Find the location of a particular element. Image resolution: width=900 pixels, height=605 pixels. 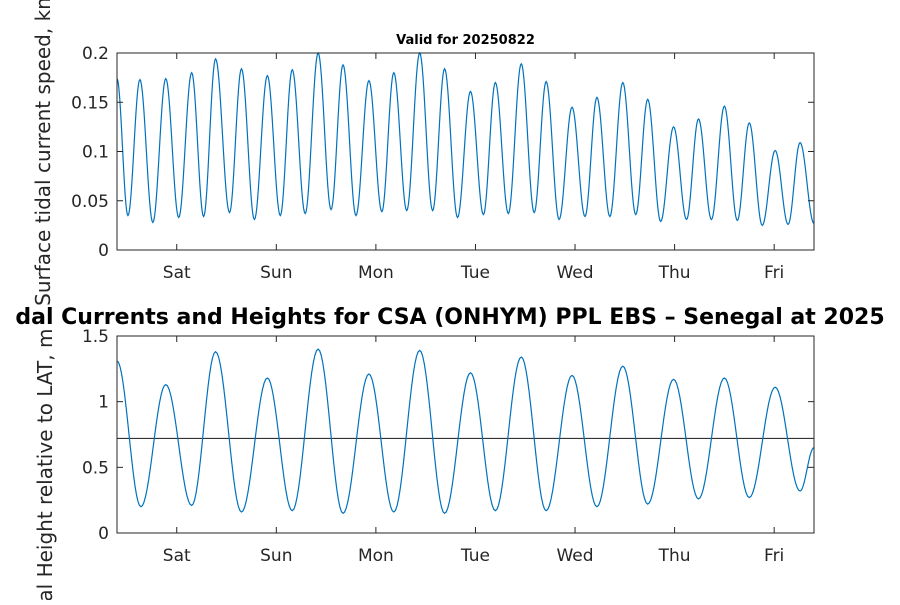

current-speed-chart-title: Valid for 20250822 is located at coordinates (465, 40).